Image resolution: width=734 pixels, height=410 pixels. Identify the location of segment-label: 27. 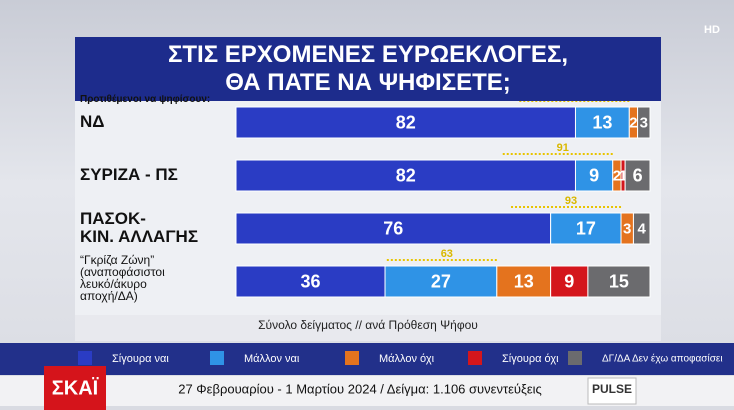
(441, 281).